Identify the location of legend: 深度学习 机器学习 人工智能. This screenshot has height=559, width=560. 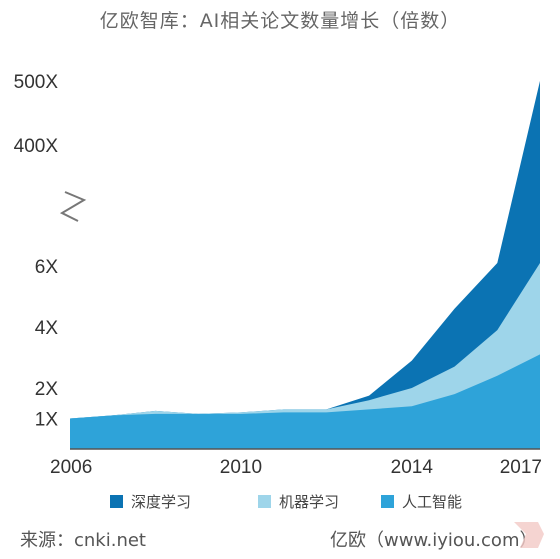
(280, 503).